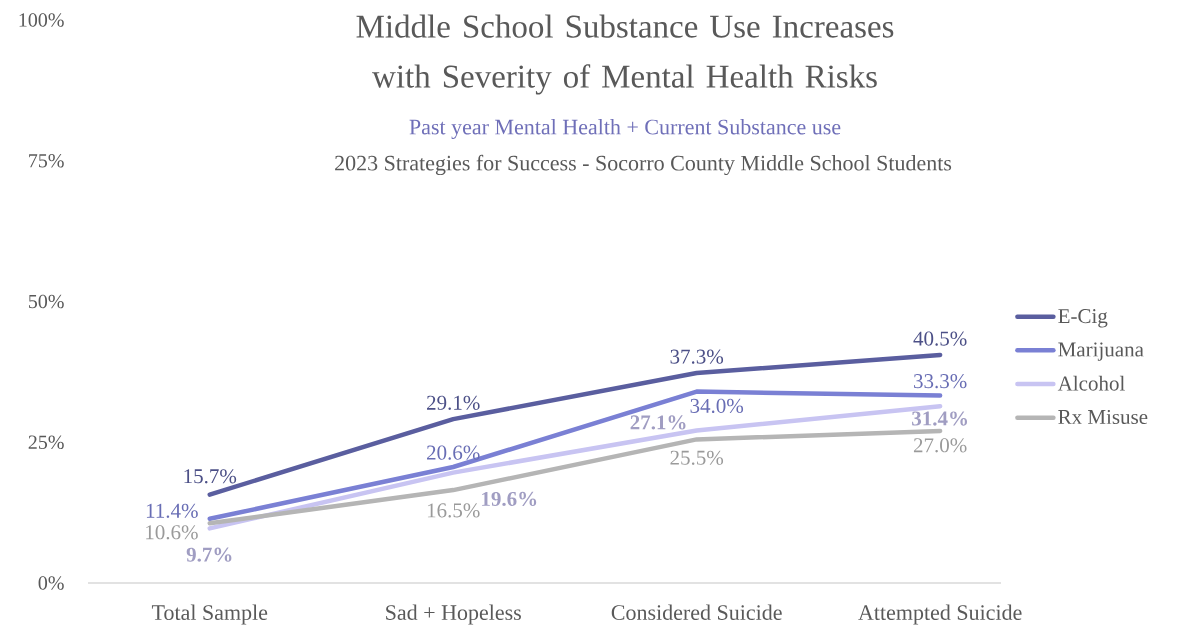 This screenshot has width=1188, height=639. I want to click on legend-label: Rx Misuse, so click(1103, 417).